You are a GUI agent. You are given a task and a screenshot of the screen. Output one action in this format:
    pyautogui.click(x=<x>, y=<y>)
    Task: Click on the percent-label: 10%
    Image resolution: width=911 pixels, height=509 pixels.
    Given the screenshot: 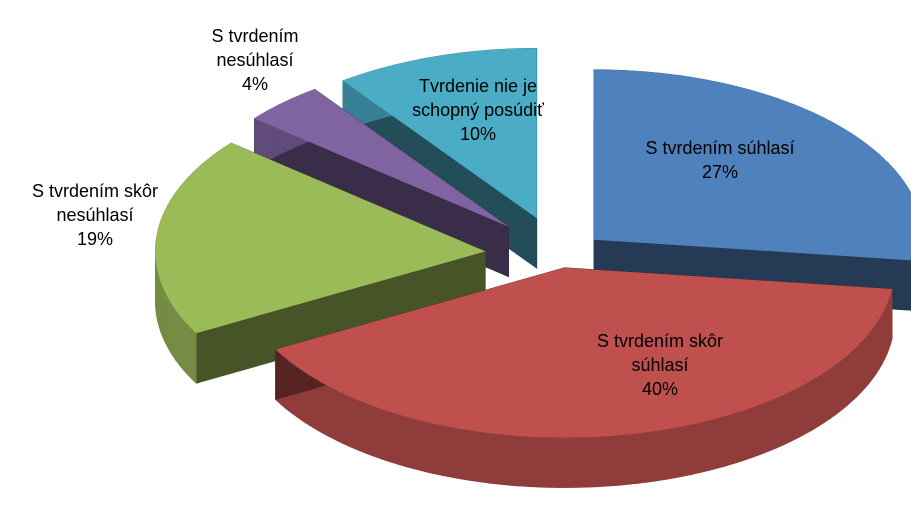 What is the action you would take?
    pyautogui.click(x=478, y=134)
    